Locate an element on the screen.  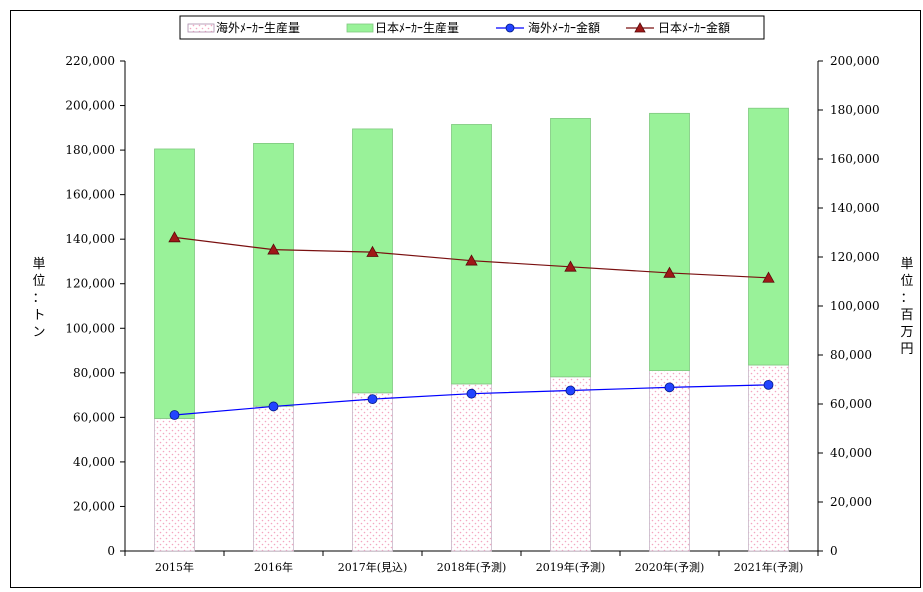
legend: 海外ﾒｰｶｰ生産量 日本ﾒｰｶｰ生産量 海外ﾒｰｶｰ金額 日本ﾒｰｶｰ金額 is located at coordinates (472, 27).